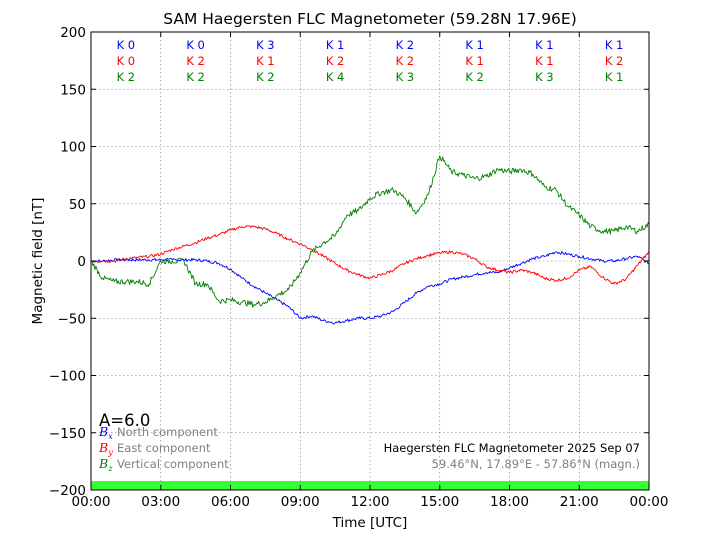 This screenshot has width=720, height=540. What do you see at coordinates (73, 148) in the screenshot?
I see `y-tick-label: 100` at bounding box center [73, 148].